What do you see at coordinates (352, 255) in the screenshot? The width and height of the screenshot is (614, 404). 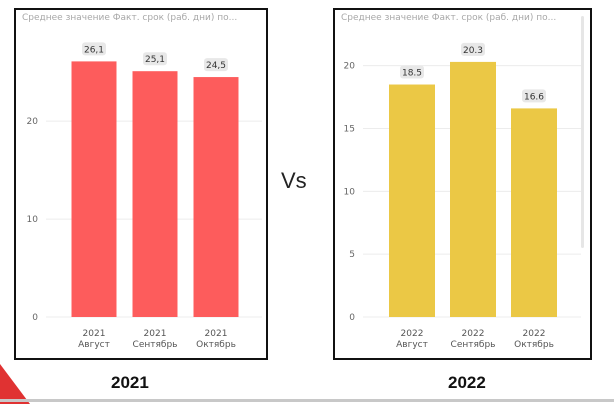 I see `y-tick-label: 5` at bounding box center [352, 255].